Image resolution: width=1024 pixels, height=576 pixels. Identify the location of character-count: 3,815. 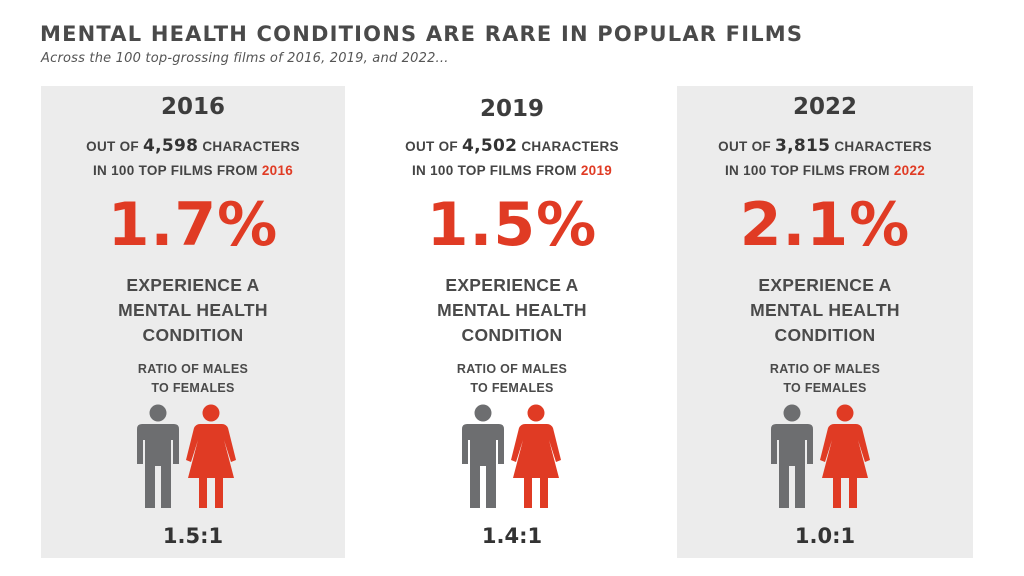
(803, 146).